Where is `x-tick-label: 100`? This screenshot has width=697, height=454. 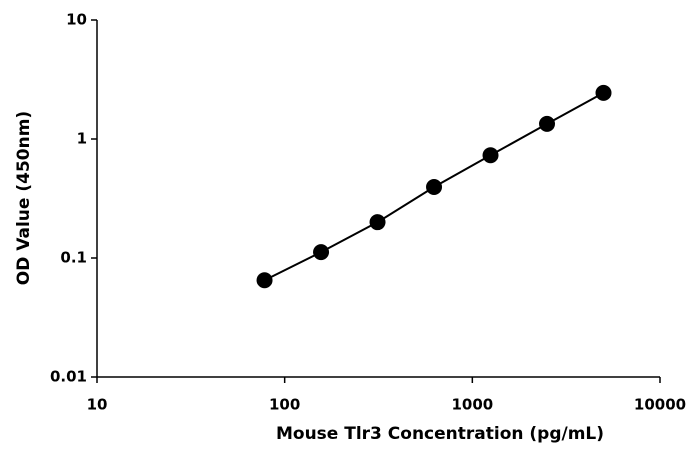 x-tick-label: 100 is located at coordinates (284, 405).